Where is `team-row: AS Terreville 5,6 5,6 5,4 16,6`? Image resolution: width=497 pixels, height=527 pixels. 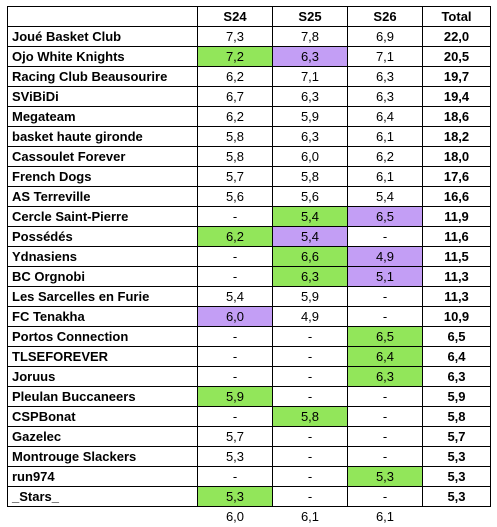 team-row: AS Terreville 5,6 5,6 5,4 16,6 is located at coordinates (249, 196).